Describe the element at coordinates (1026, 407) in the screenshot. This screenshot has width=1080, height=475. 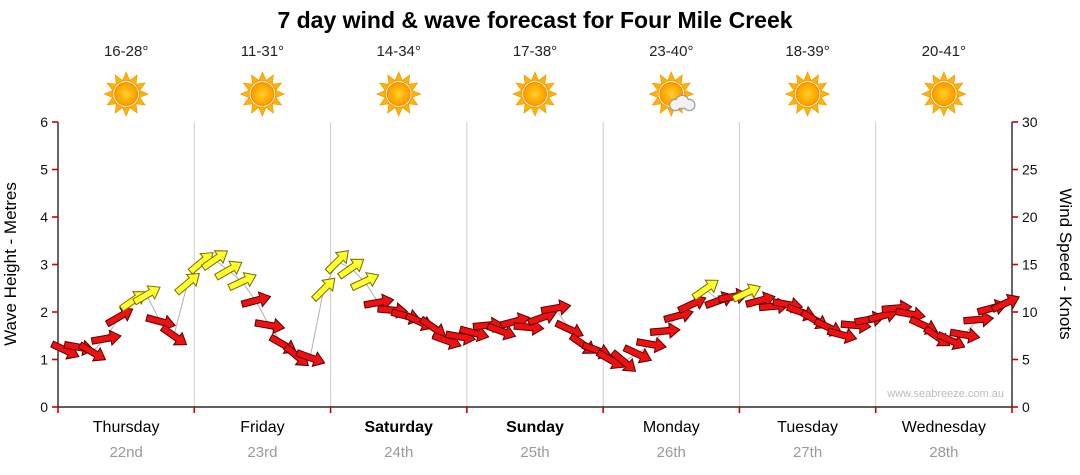
I see `y-tick-label-right: 0` at that location.